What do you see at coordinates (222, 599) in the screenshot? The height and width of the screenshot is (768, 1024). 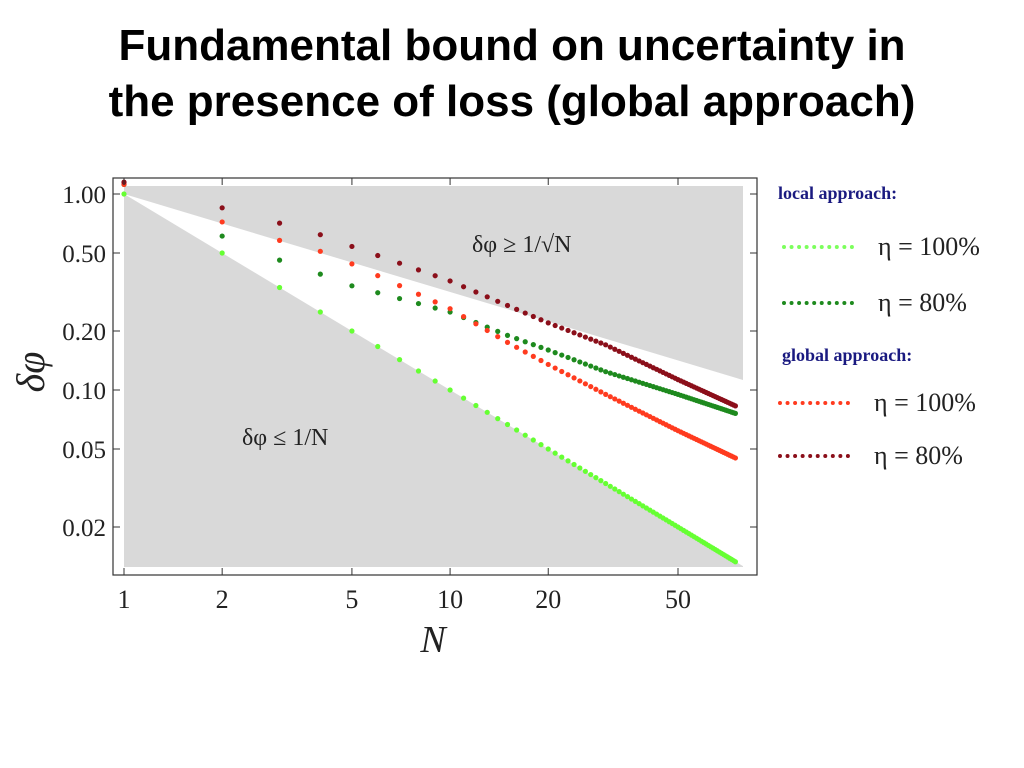 I see `x-tick-label: 2` at bounding box center [222, 599].